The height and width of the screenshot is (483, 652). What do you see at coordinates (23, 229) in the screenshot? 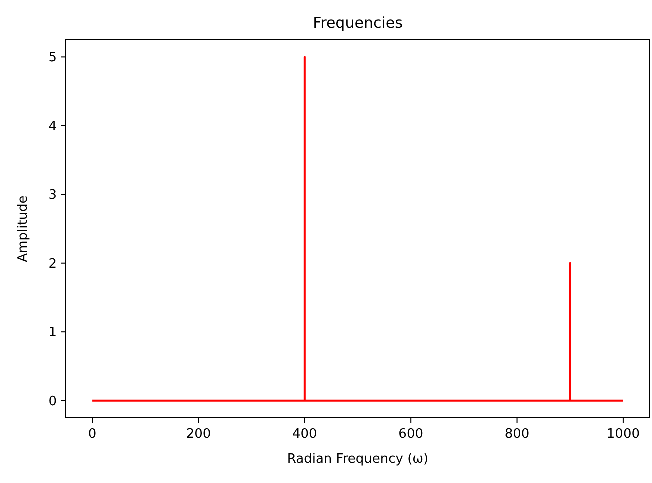
I see `y-axis-title: Amplitude` at bounding box center [23, 229].